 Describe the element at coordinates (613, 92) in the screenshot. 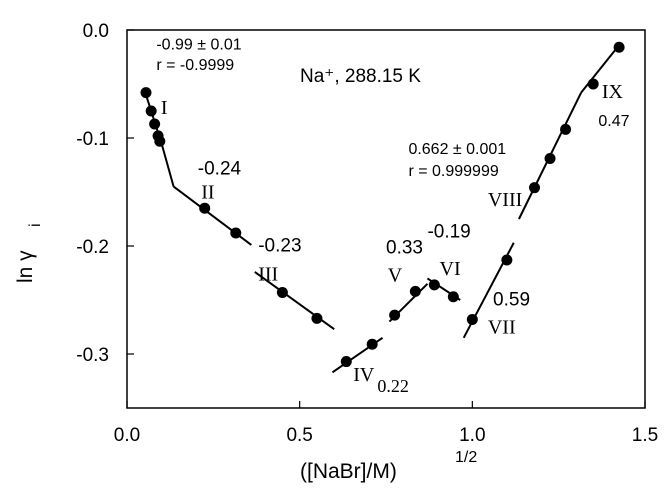

I see `annotation-label-IX: IX` at that location.